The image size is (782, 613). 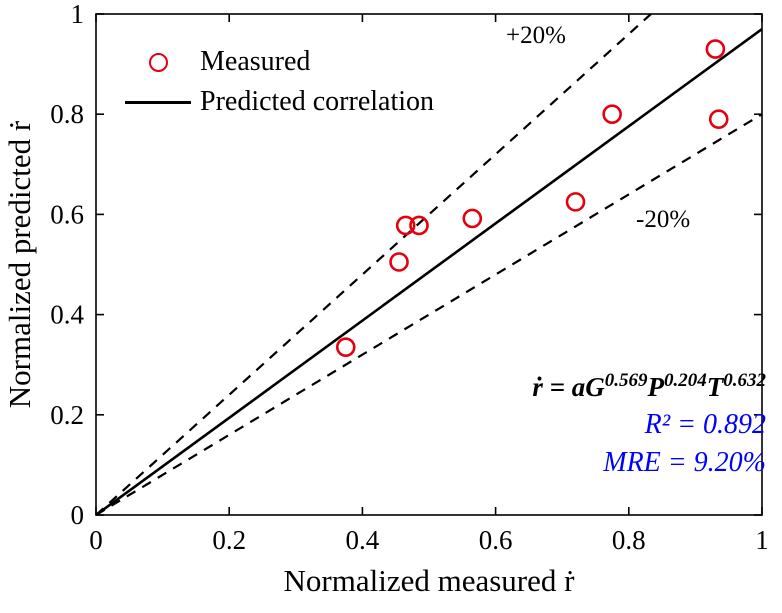 I want to click on predicted-line-icon, so click(x=158, y=102).